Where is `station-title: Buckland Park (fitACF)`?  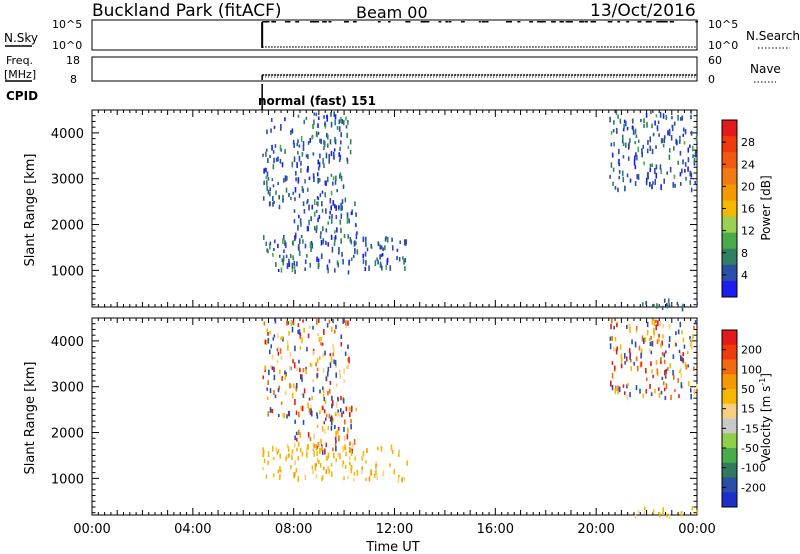
station-title: Buckland Park (fitACF) is located at coordinates (187, 11).